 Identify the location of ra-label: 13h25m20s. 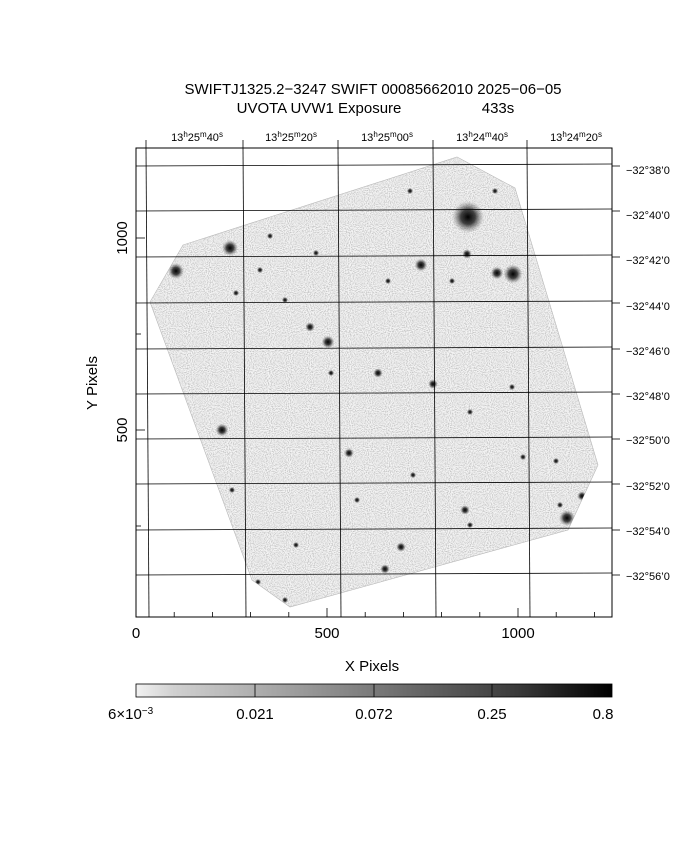
(291, 137).